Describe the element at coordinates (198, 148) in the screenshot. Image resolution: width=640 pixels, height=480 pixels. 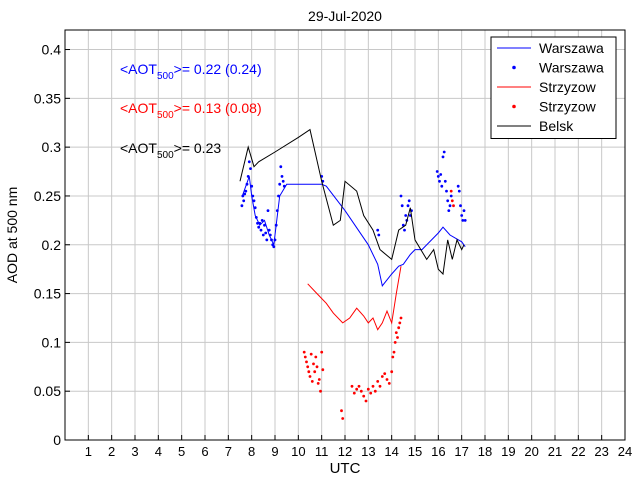
I see `aot-annotation-value: >= 0.23` at that location.